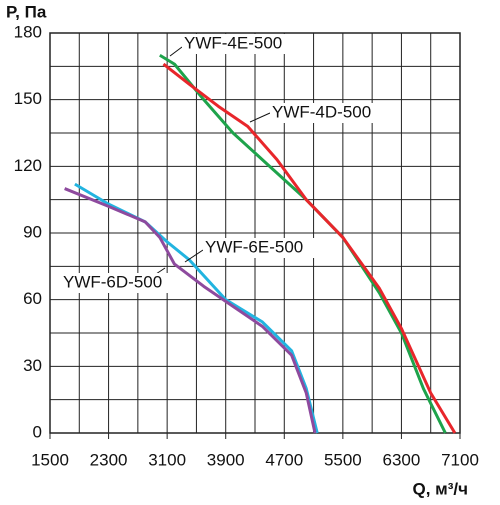 The width and height of the screenshot is (500, 505). Describe the element at coordinates (226, 459) in the screenshot. I see `x-tick-label: 3900` at that location.